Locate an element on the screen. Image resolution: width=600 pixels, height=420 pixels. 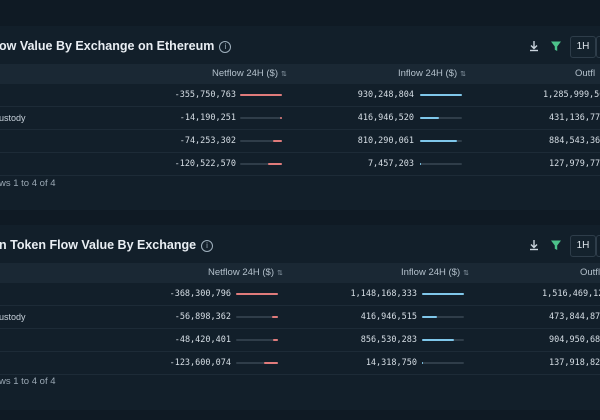
inflow-value: 416,946,515 is located at coordinates (388, 317).